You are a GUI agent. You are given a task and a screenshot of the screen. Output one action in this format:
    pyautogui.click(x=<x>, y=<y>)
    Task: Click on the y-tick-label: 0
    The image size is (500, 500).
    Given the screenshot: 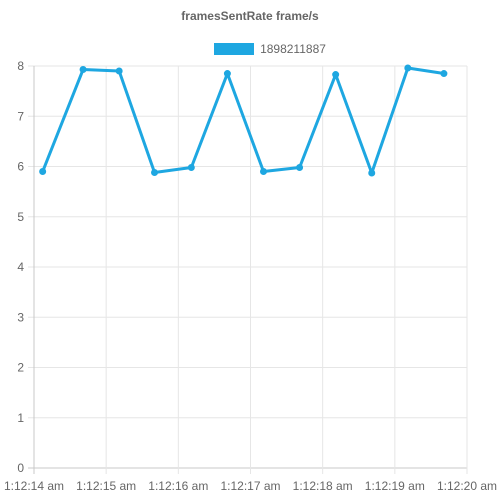 What is the action you would take?
    pyautogui.click(x=20, y=468)
    